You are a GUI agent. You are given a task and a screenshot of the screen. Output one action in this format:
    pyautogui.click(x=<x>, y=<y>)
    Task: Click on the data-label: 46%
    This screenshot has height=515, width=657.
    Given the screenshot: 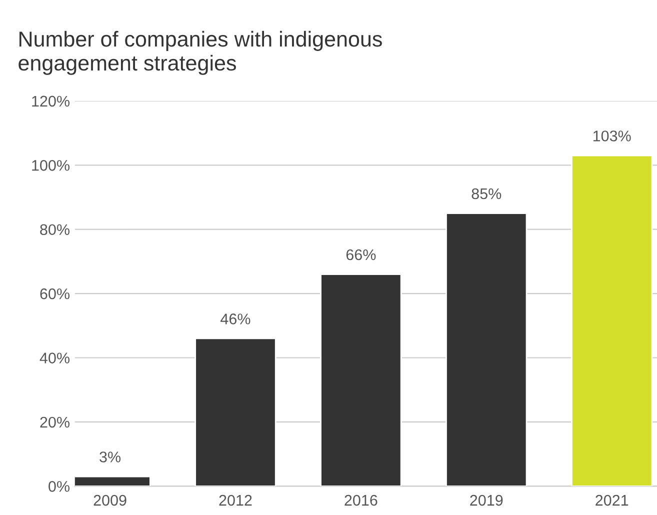 What is the action you would take?
    pyautogui.click(x=235, y=319)
    